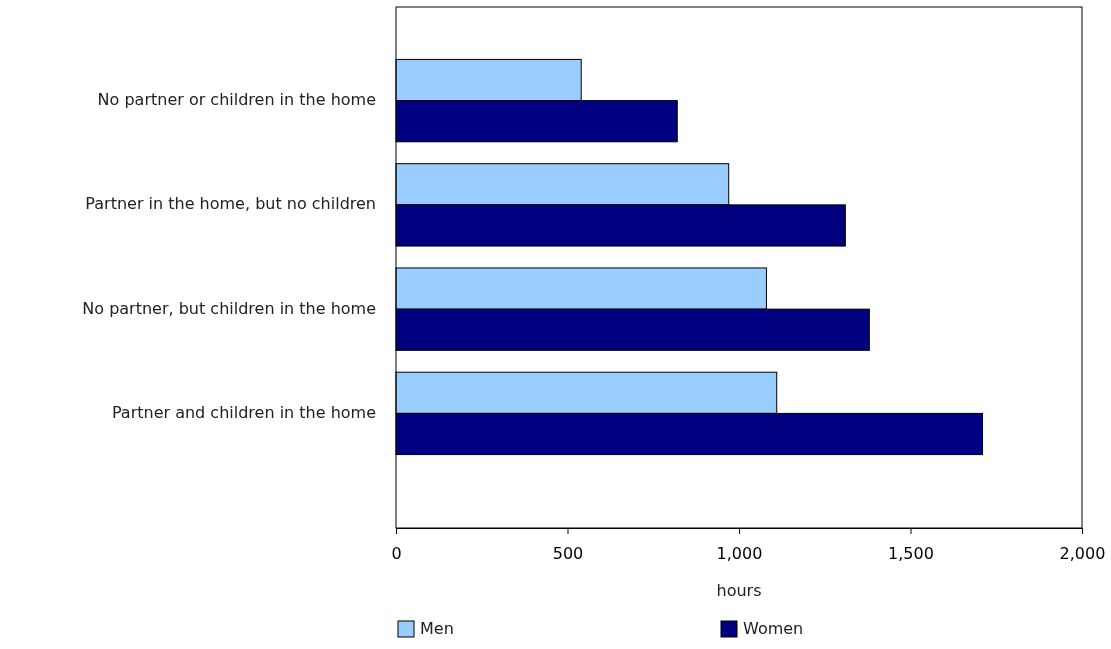 The height and width of the screenshot is (649, 1111). What do you see at coordinates (739, 554) in the screenshot?
I see `x-tick-label: 1,000` at bounding box center [739, 554].